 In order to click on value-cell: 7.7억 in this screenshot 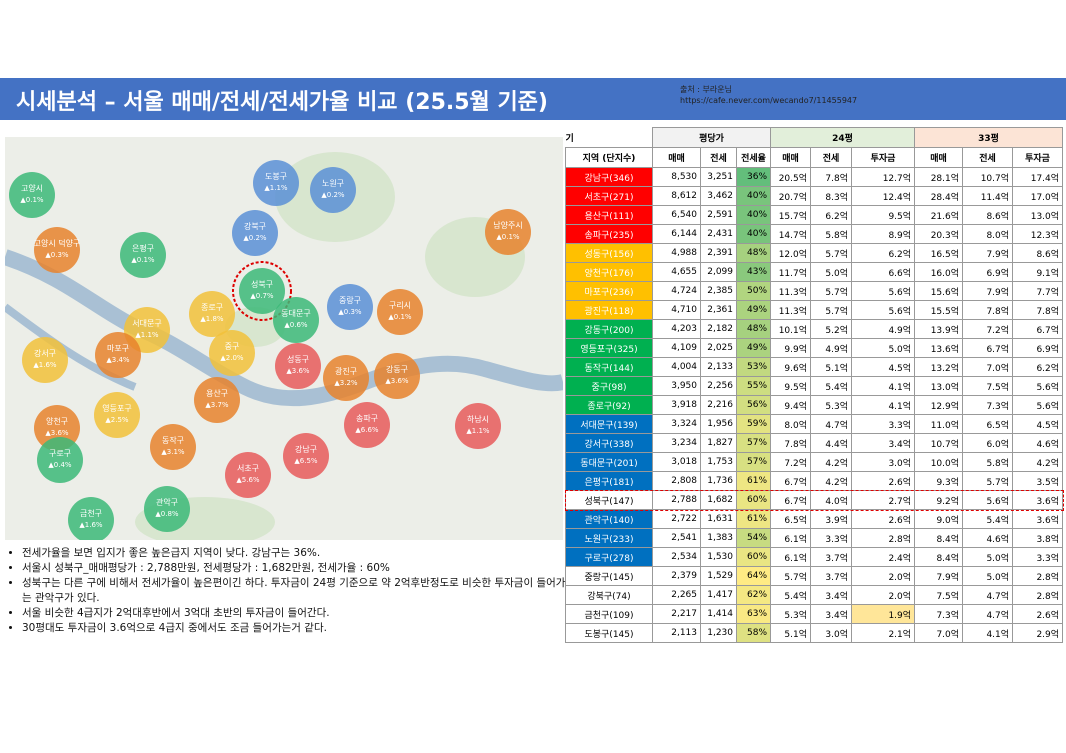, I will do `click(1038, 291)`.